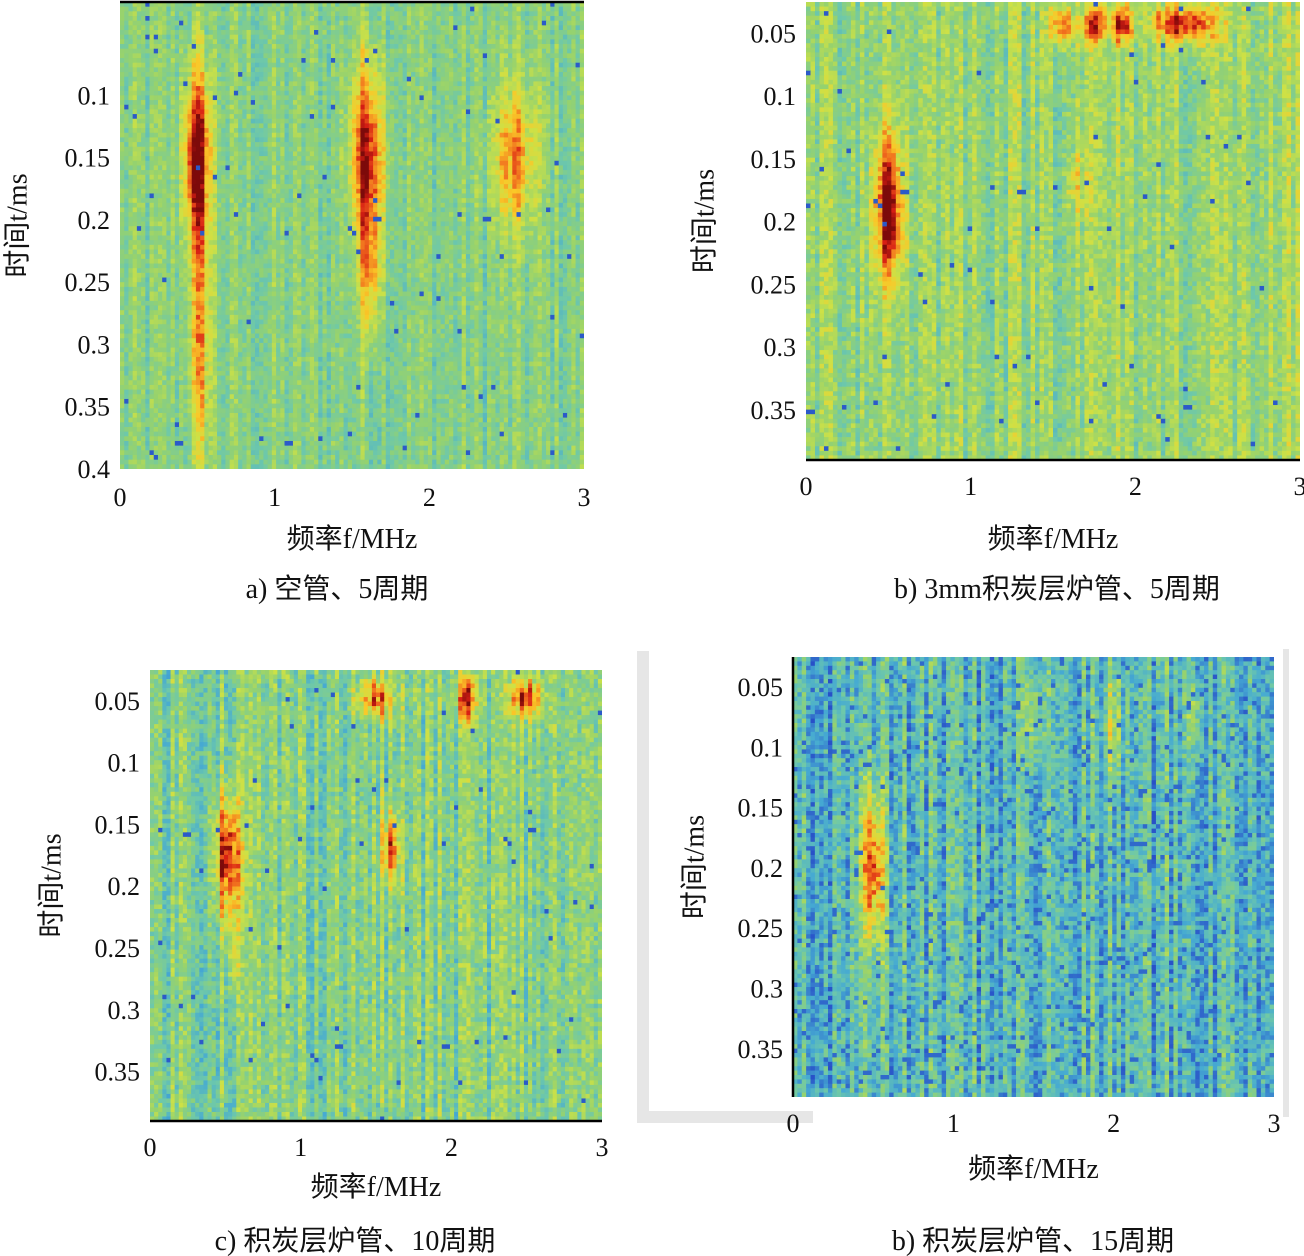 This screenshot has height=1256, width=1304. What do you see at coordinates (1033, 1240) in the screenshot?
I see `panel-caption: b) 积炭层炉管、15周期` at bounding box center [1033, 1240].